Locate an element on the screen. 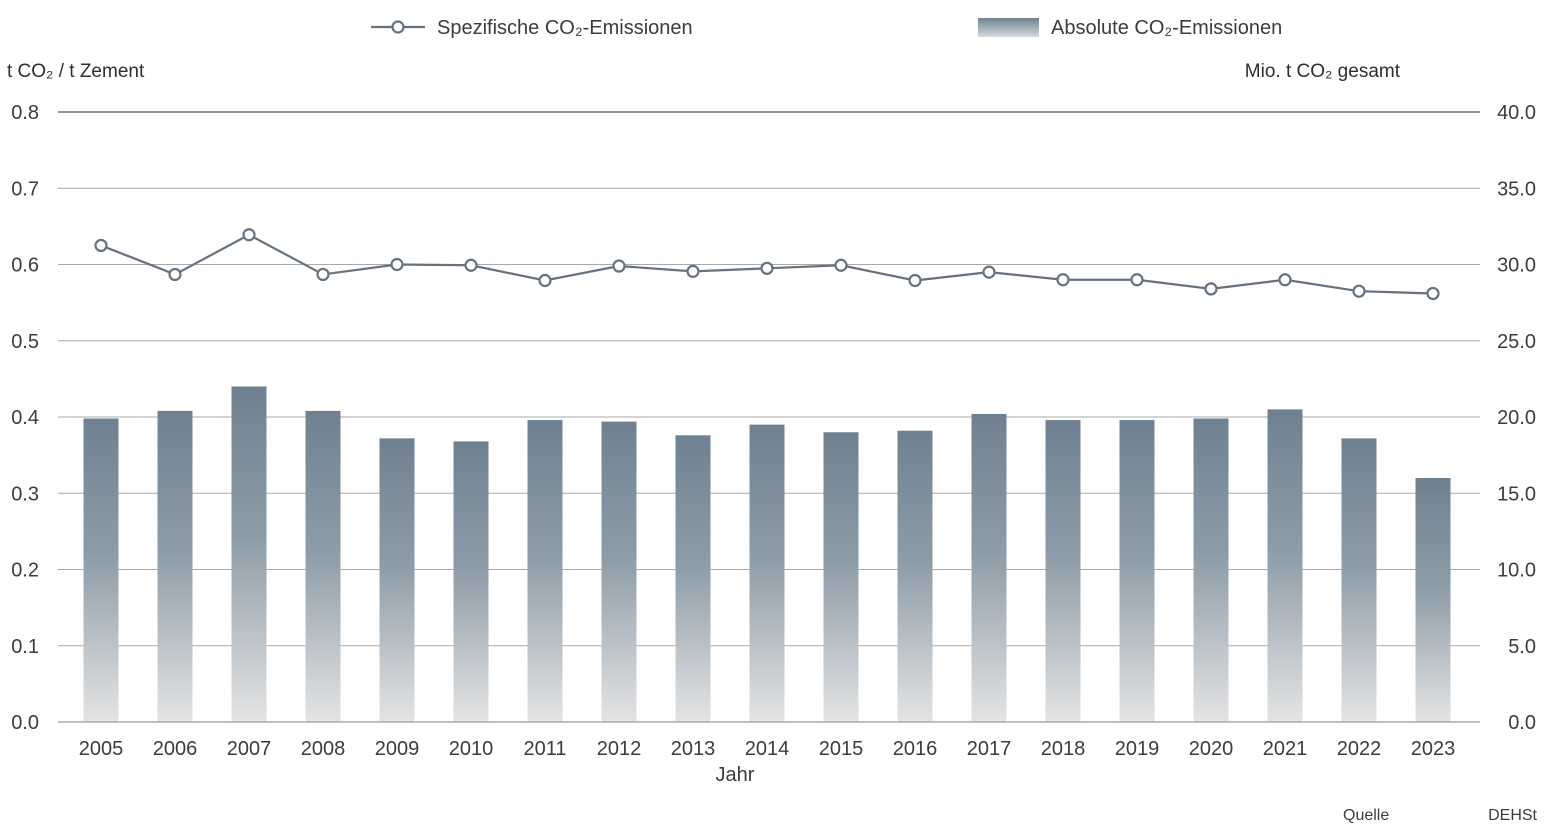 The height and width of the screenshot is (825, 1552). right-tick-label: 5.0 is located at coordinates (1522, 647).